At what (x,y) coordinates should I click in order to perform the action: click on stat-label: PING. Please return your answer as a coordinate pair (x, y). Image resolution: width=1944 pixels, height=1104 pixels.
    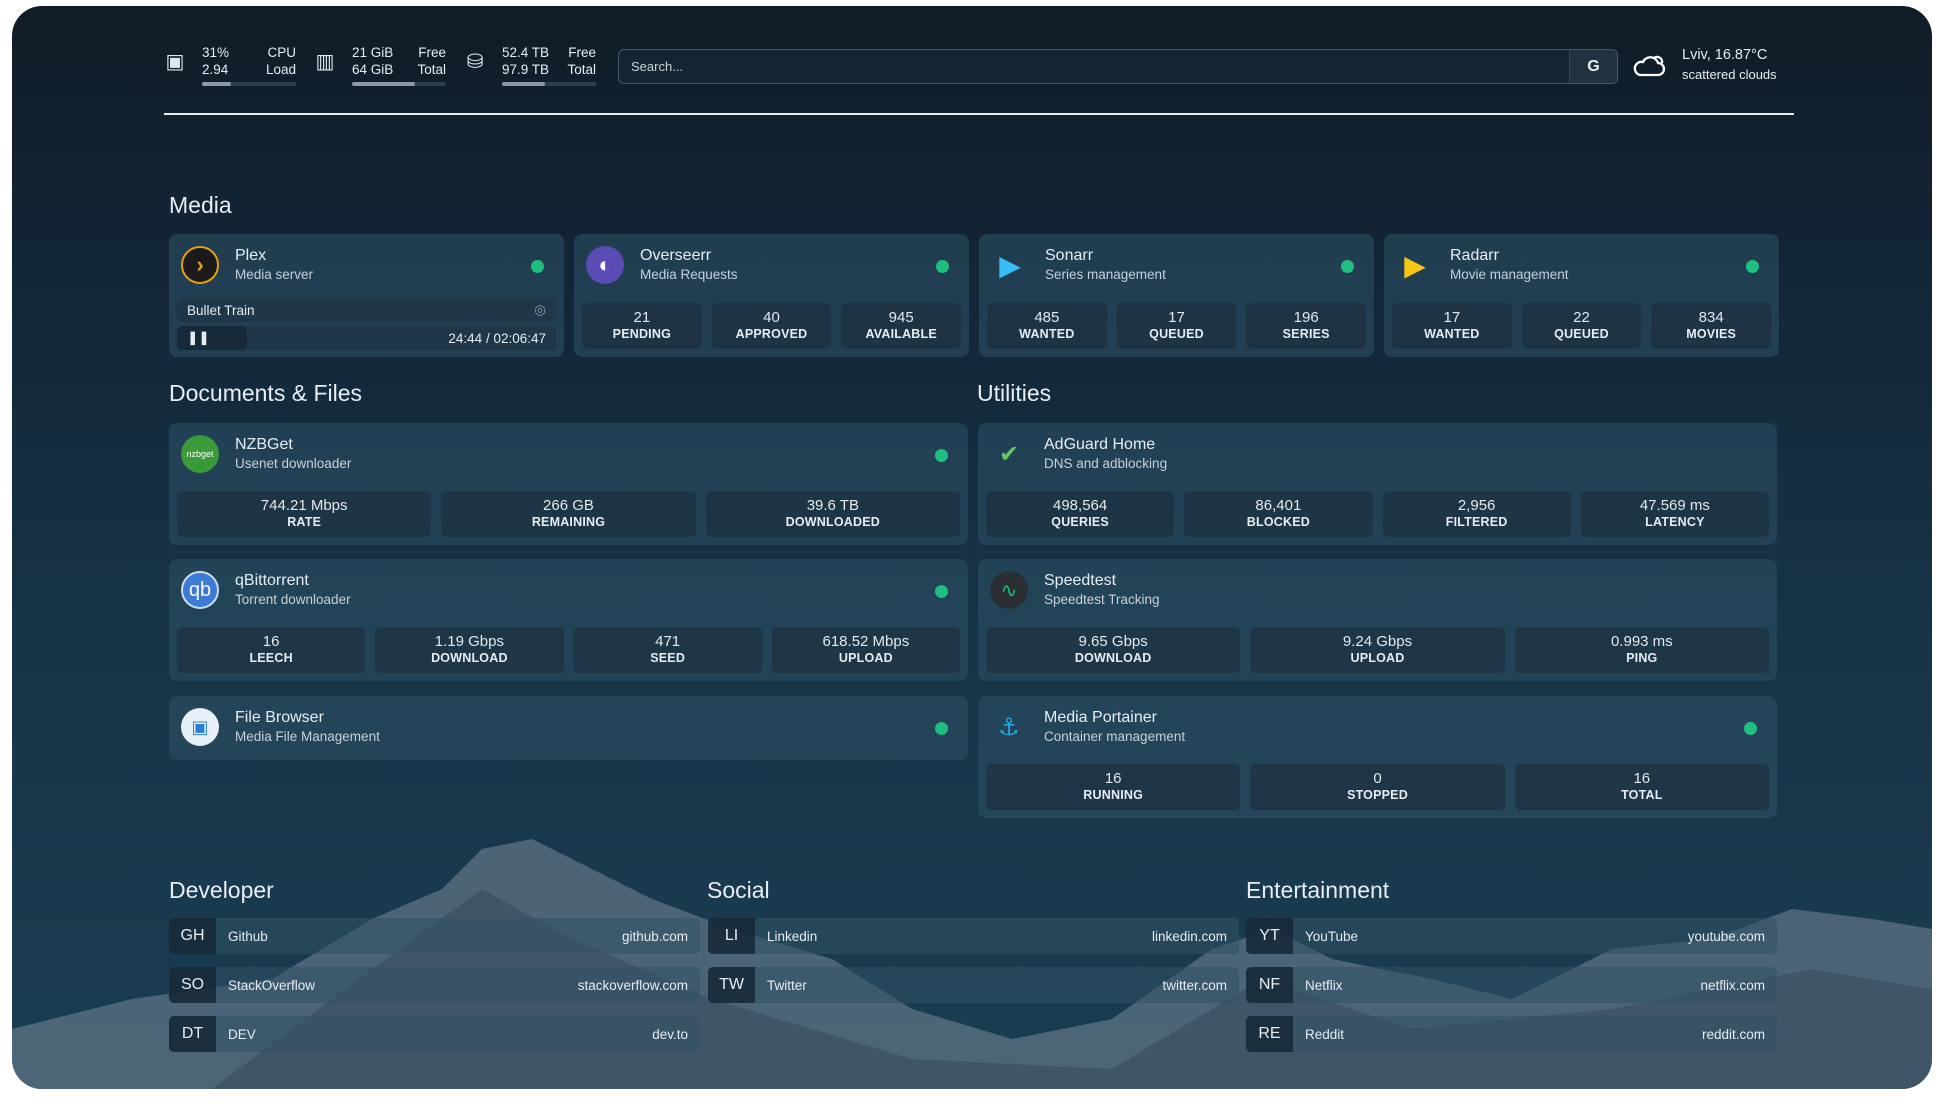
    Looking at the image, I should click on (1642, 658).